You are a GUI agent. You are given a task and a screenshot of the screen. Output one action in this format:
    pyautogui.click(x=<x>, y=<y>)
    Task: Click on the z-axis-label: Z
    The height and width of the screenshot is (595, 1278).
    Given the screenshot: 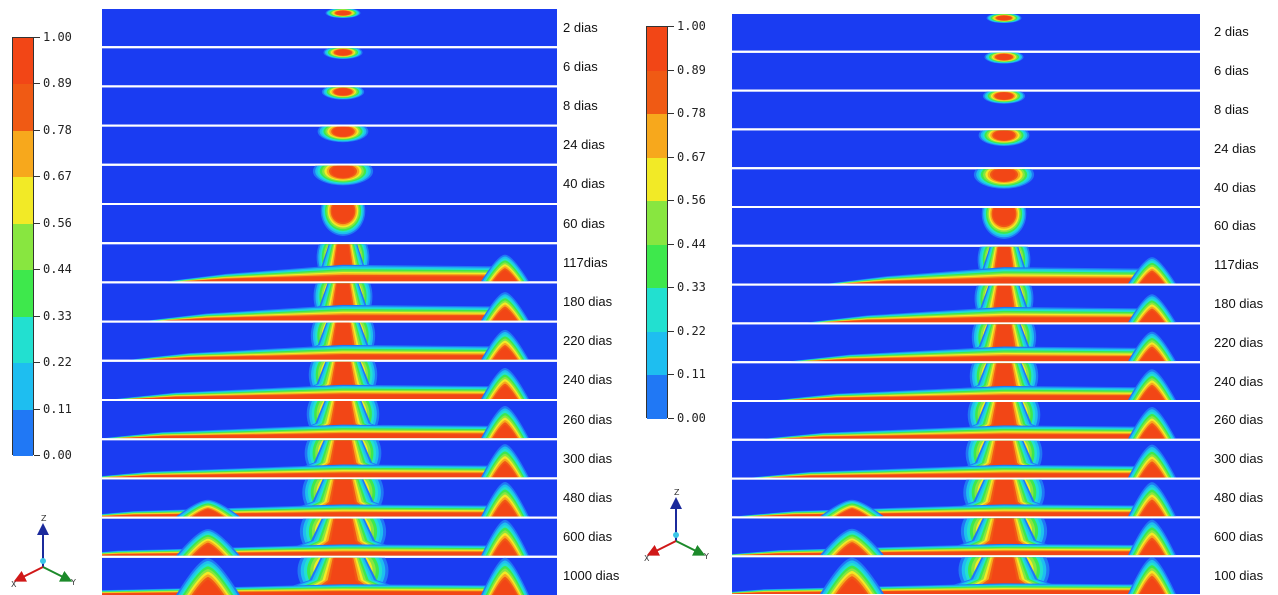 What is the action you would take?
    pyautogui.click(x=677, y=492)
    